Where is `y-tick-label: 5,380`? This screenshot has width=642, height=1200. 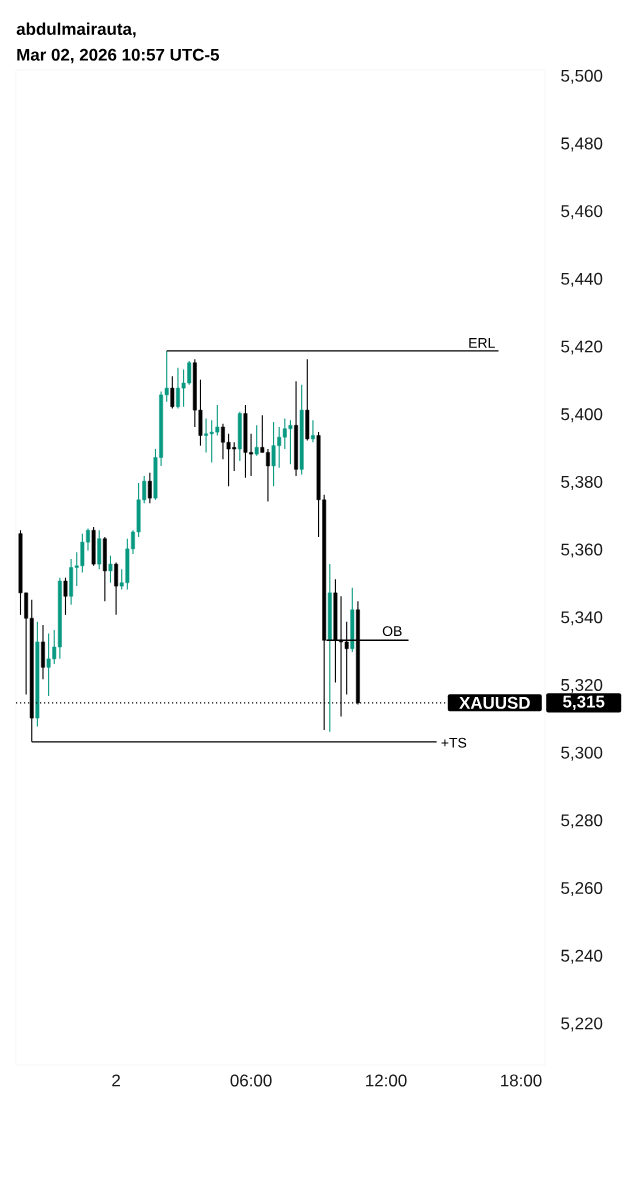
y-tick-label: 5,380 is located at coordinates (582, 482).